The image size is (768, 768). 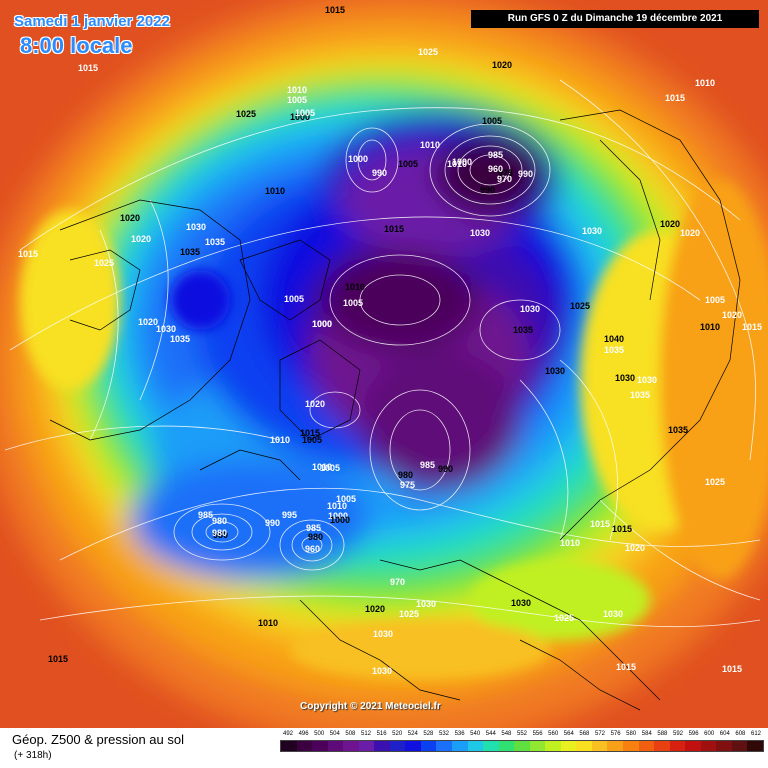 What do you see at coordinates (615, 19) in the screenshot?
I see `model-run-info: Run GFS 0 Z du Dimanche 19 décembre 2021` at bounding box center [615, 19].